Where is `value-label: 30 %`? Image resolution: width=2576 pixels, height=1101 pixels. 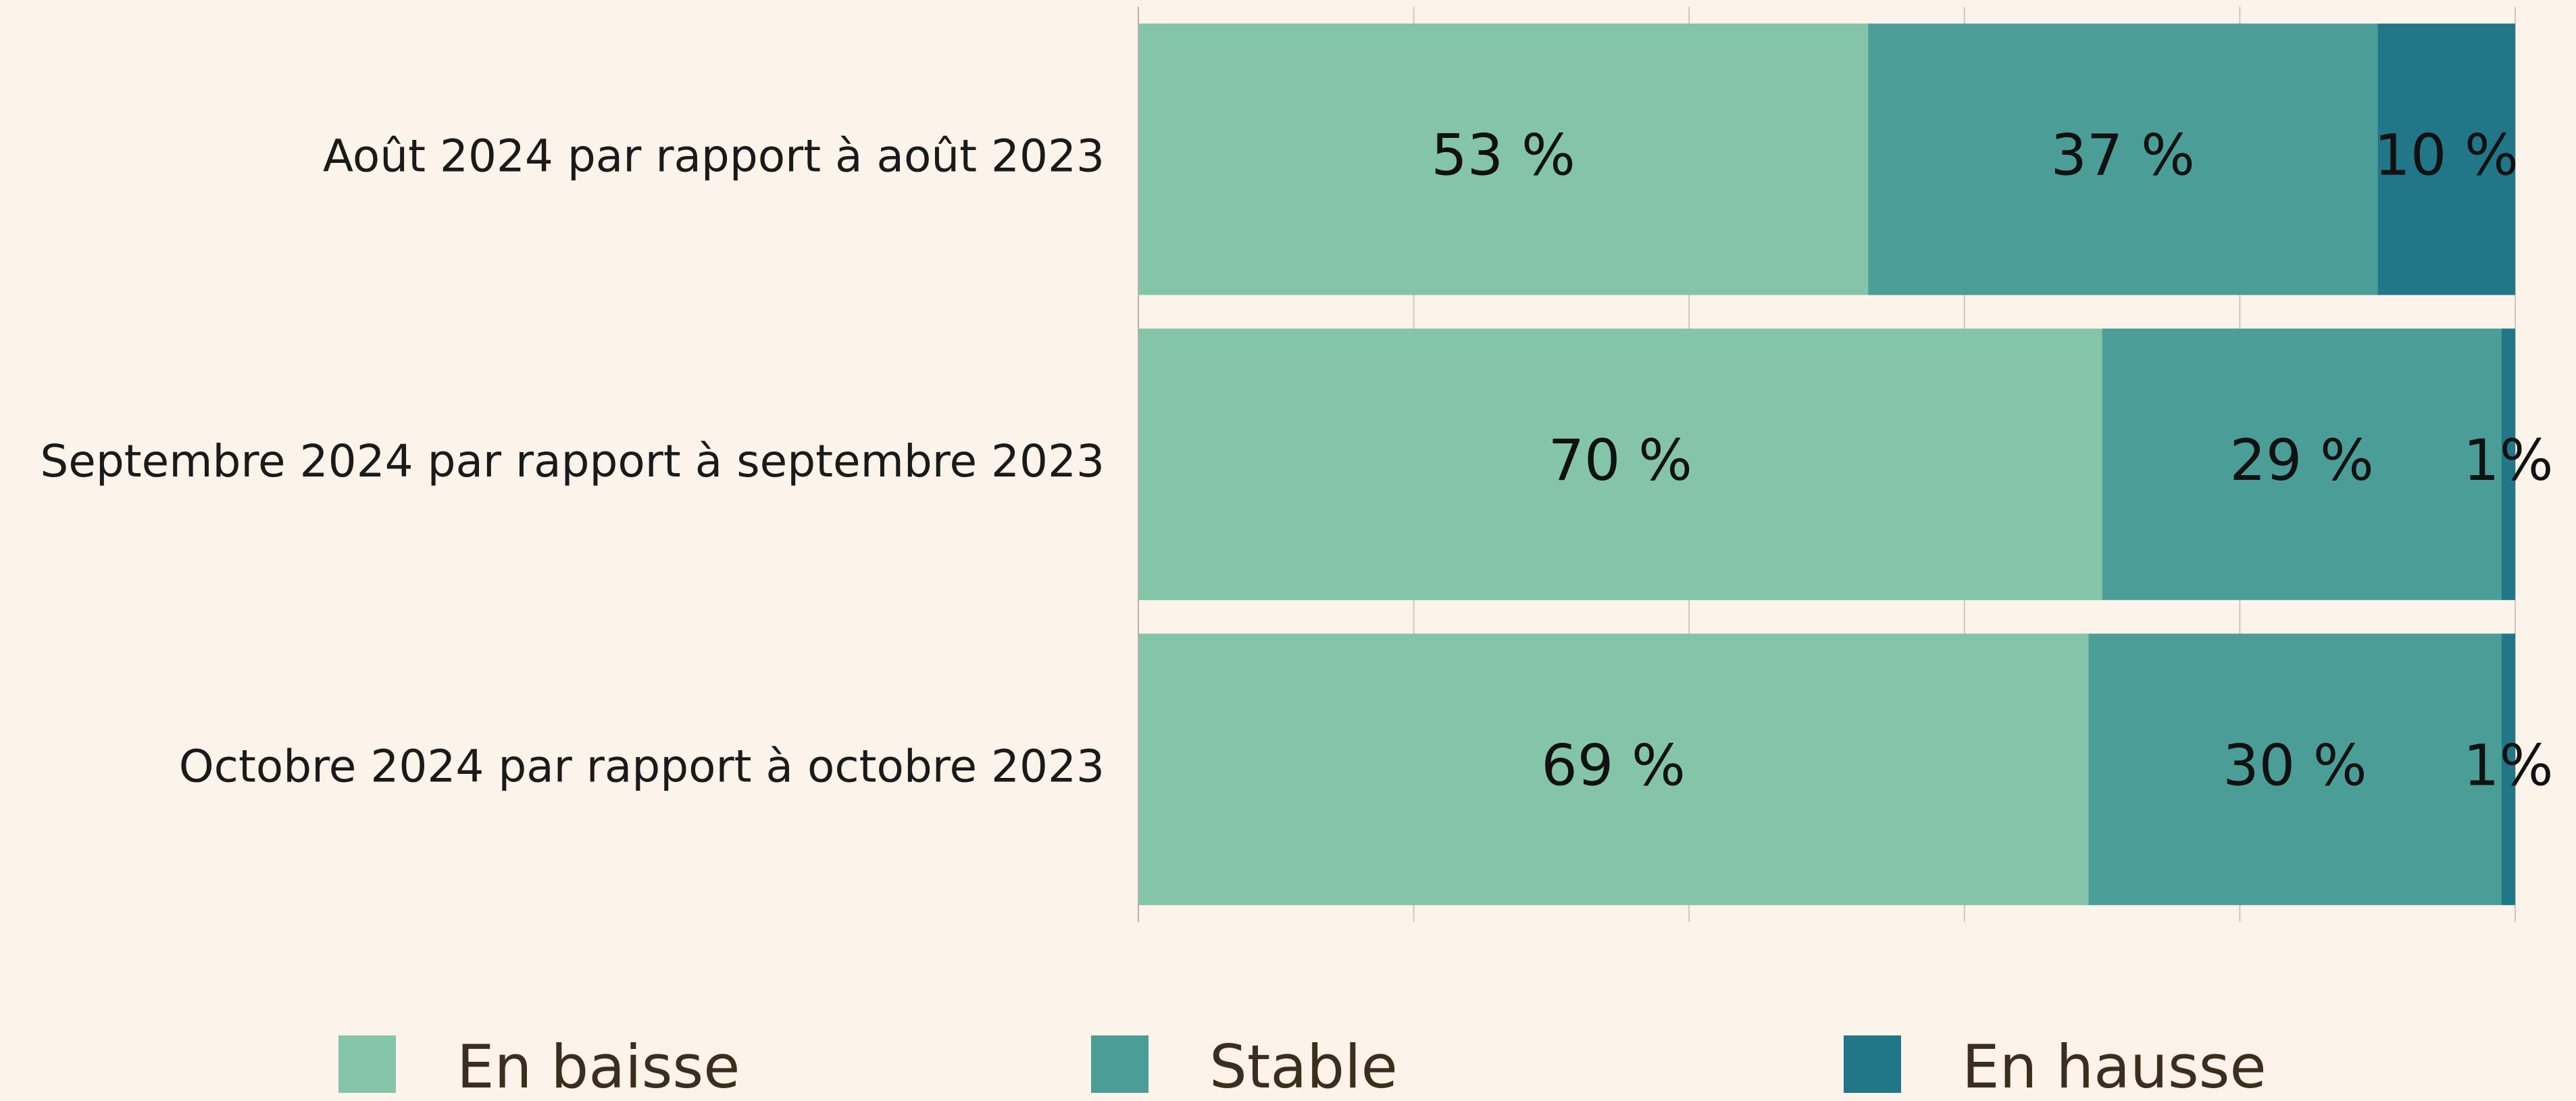
value-label: 30 % is located at coordinates (2295, 765).